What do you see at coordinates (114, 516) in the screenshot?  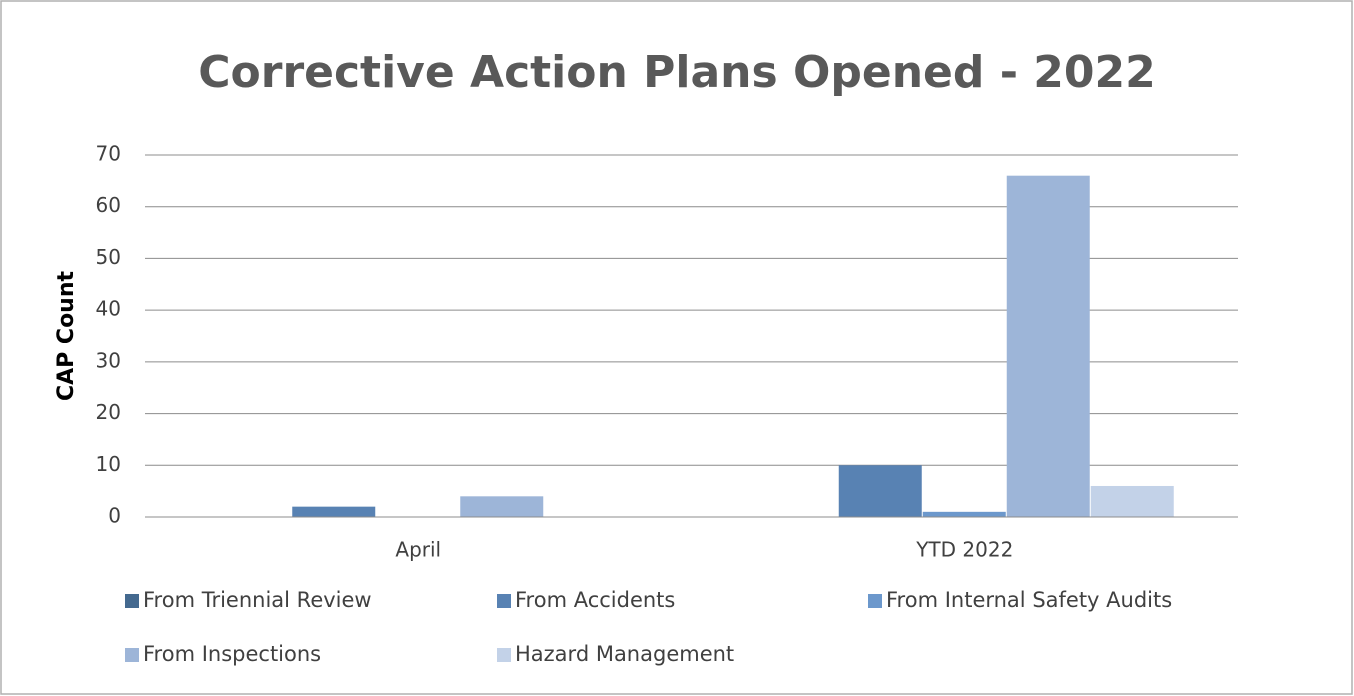 I see `y-tick-label: 0` at bounding box center [114, 516].